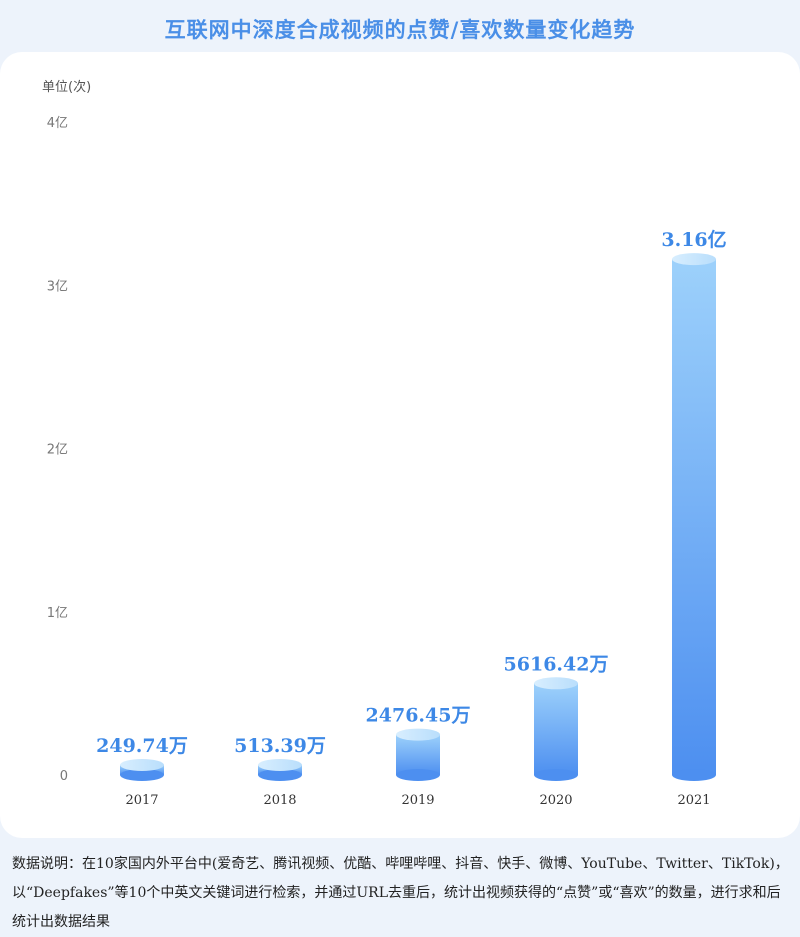 The width and height of the screenshot is (800, 937). What do you see at coordinates (280, 746) in the screenshot?
I see `data-label: 513.39万` at bounding box center [280, 746].